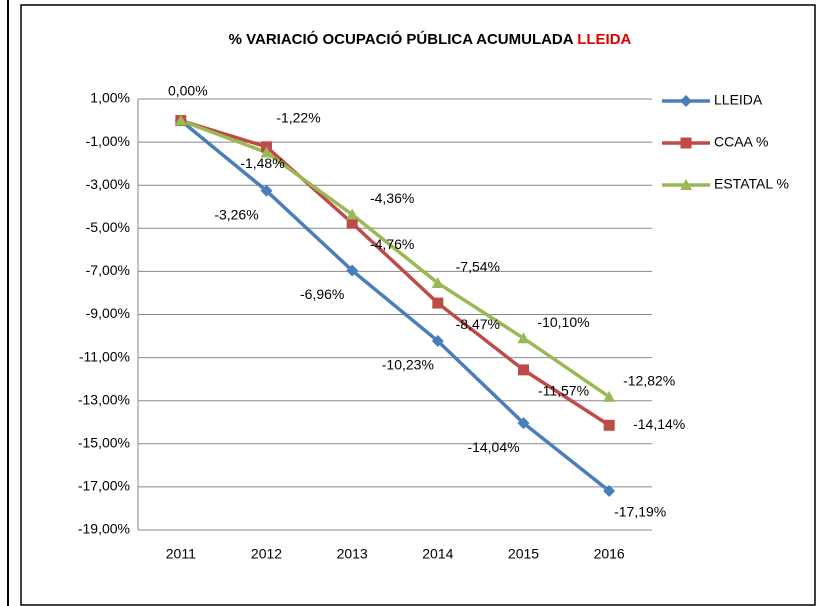  I want to click on data-label: -4,76%, so click(392, 244).